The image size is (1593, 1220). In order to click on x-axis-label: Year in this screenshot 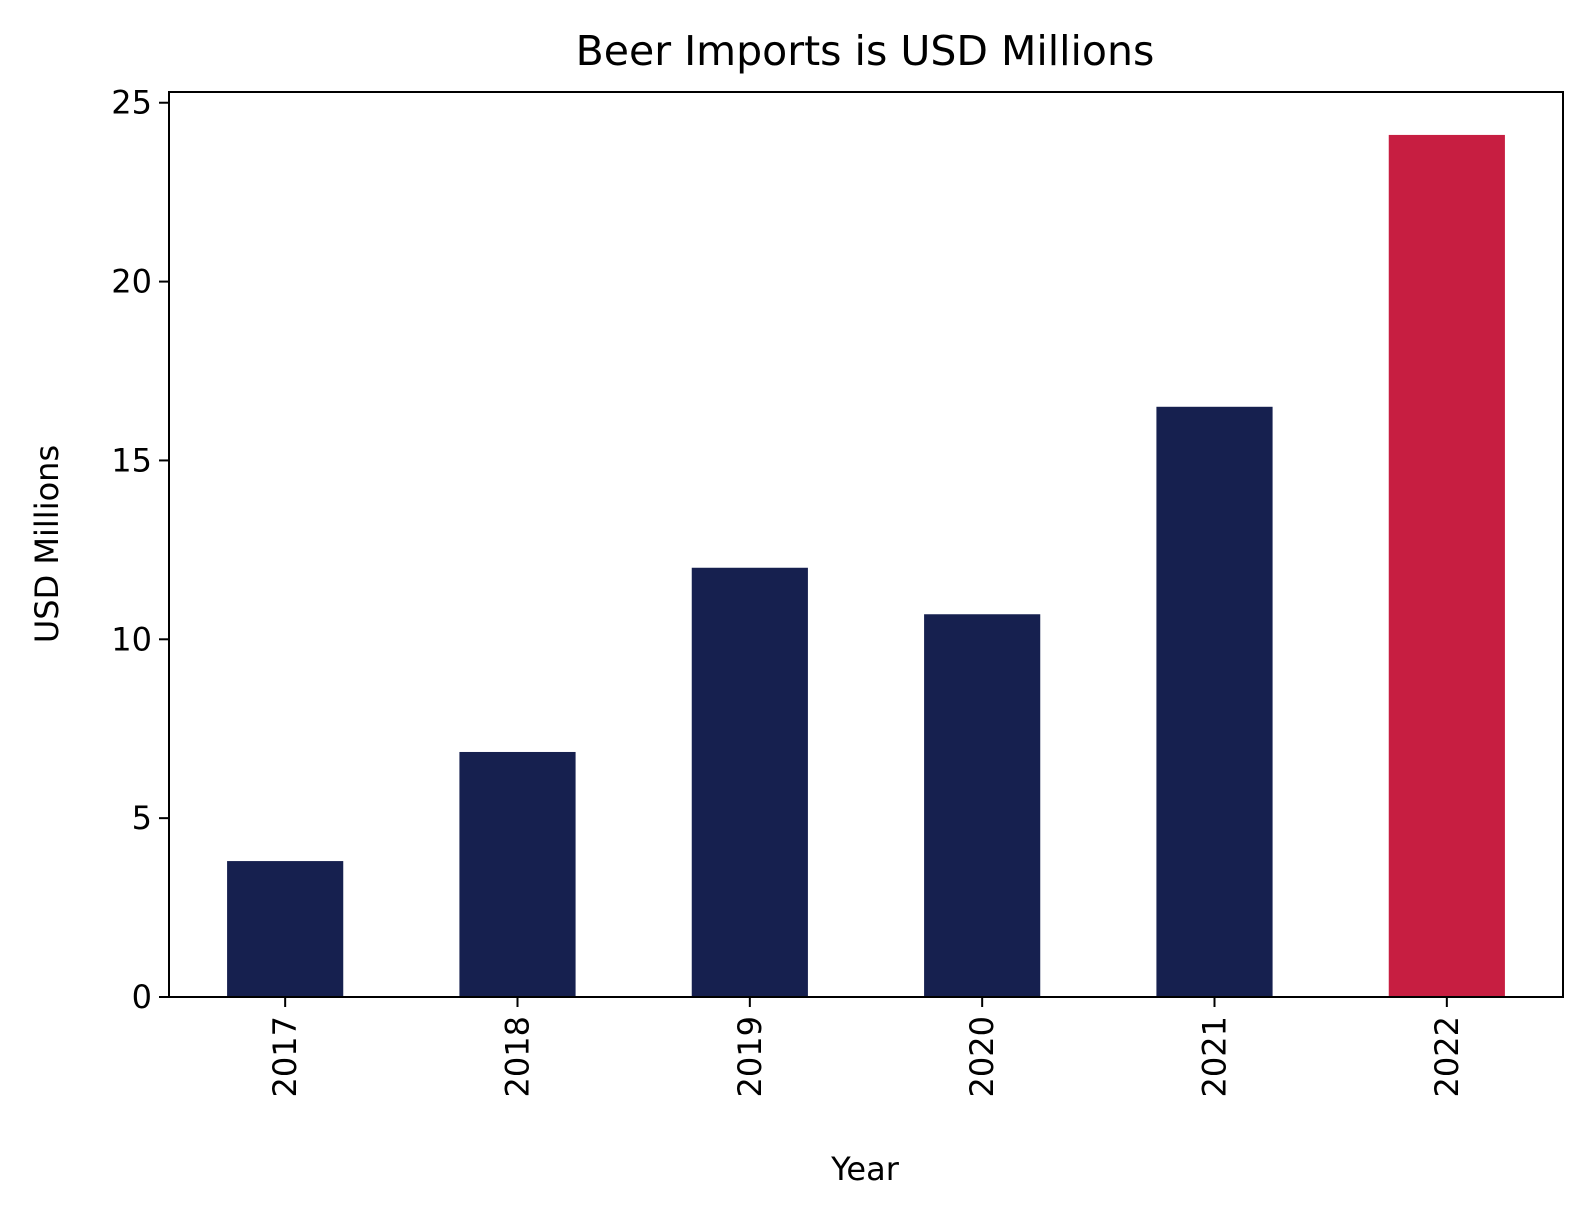, I will do `click(865, 1169)`.